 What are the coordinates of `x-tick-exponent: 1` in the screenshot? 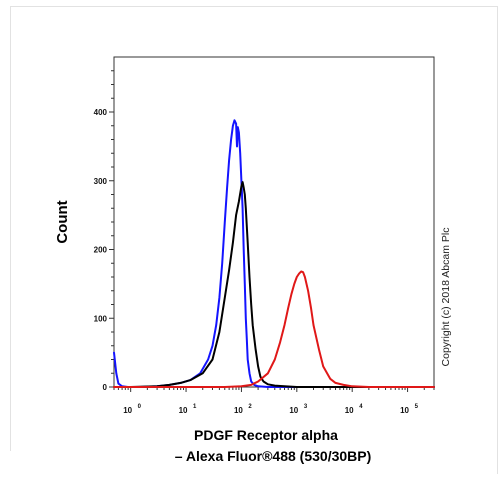 It's located at (195, 407).